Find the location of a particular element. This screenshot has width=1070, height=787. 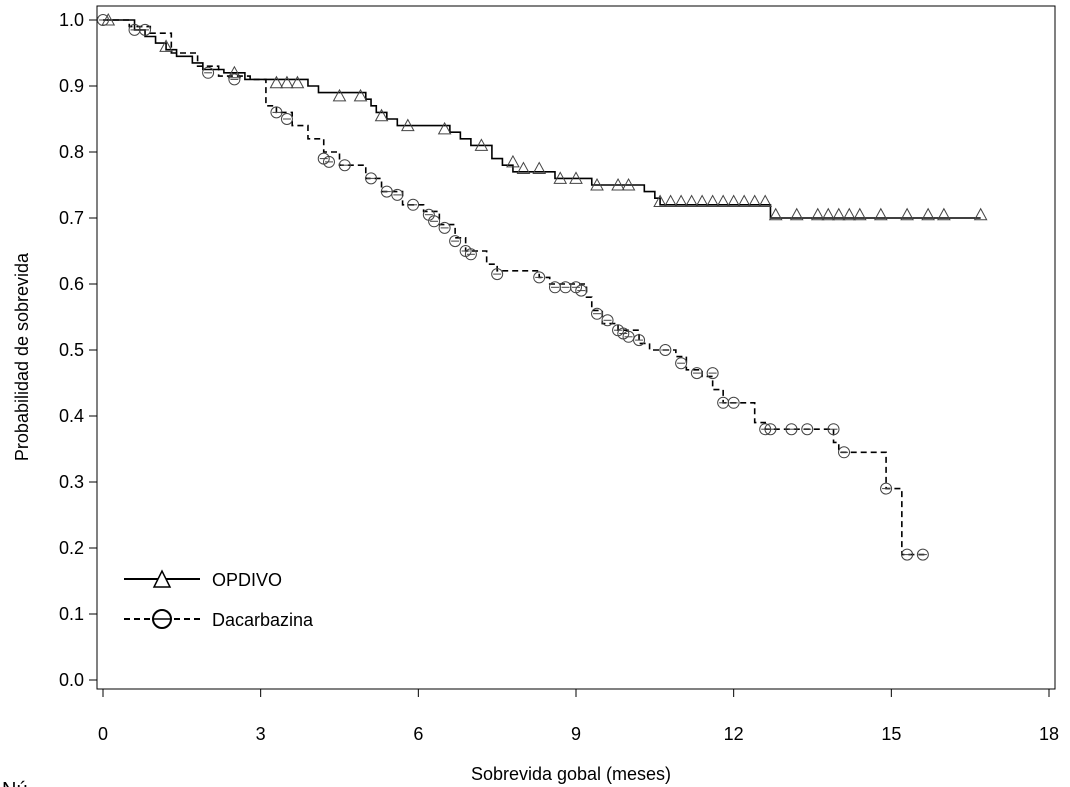

y-tick-label: 0.1 is located at coordinates (71, 614).